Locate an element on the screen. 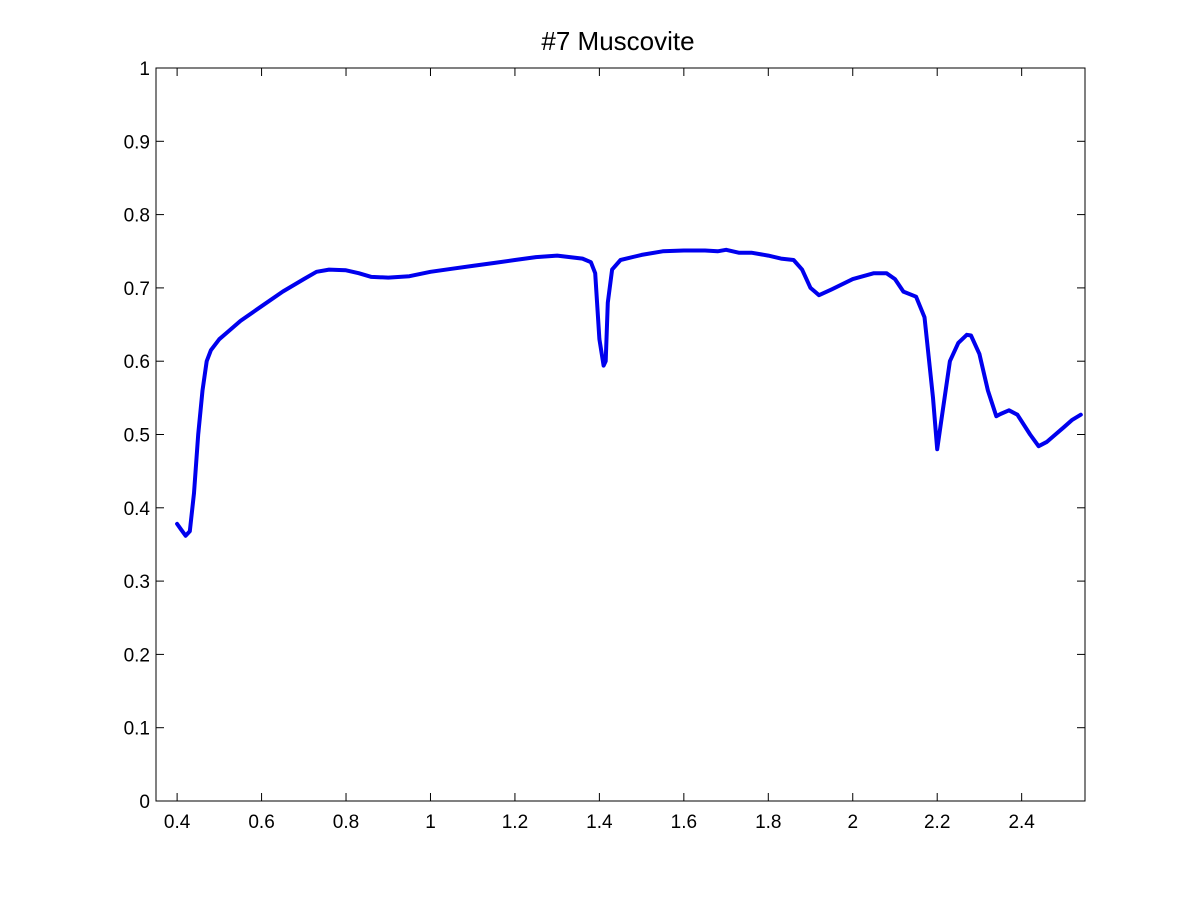 The image size is (1200, 900). x-tick-label: 2 is located at coordinates (852, 822).